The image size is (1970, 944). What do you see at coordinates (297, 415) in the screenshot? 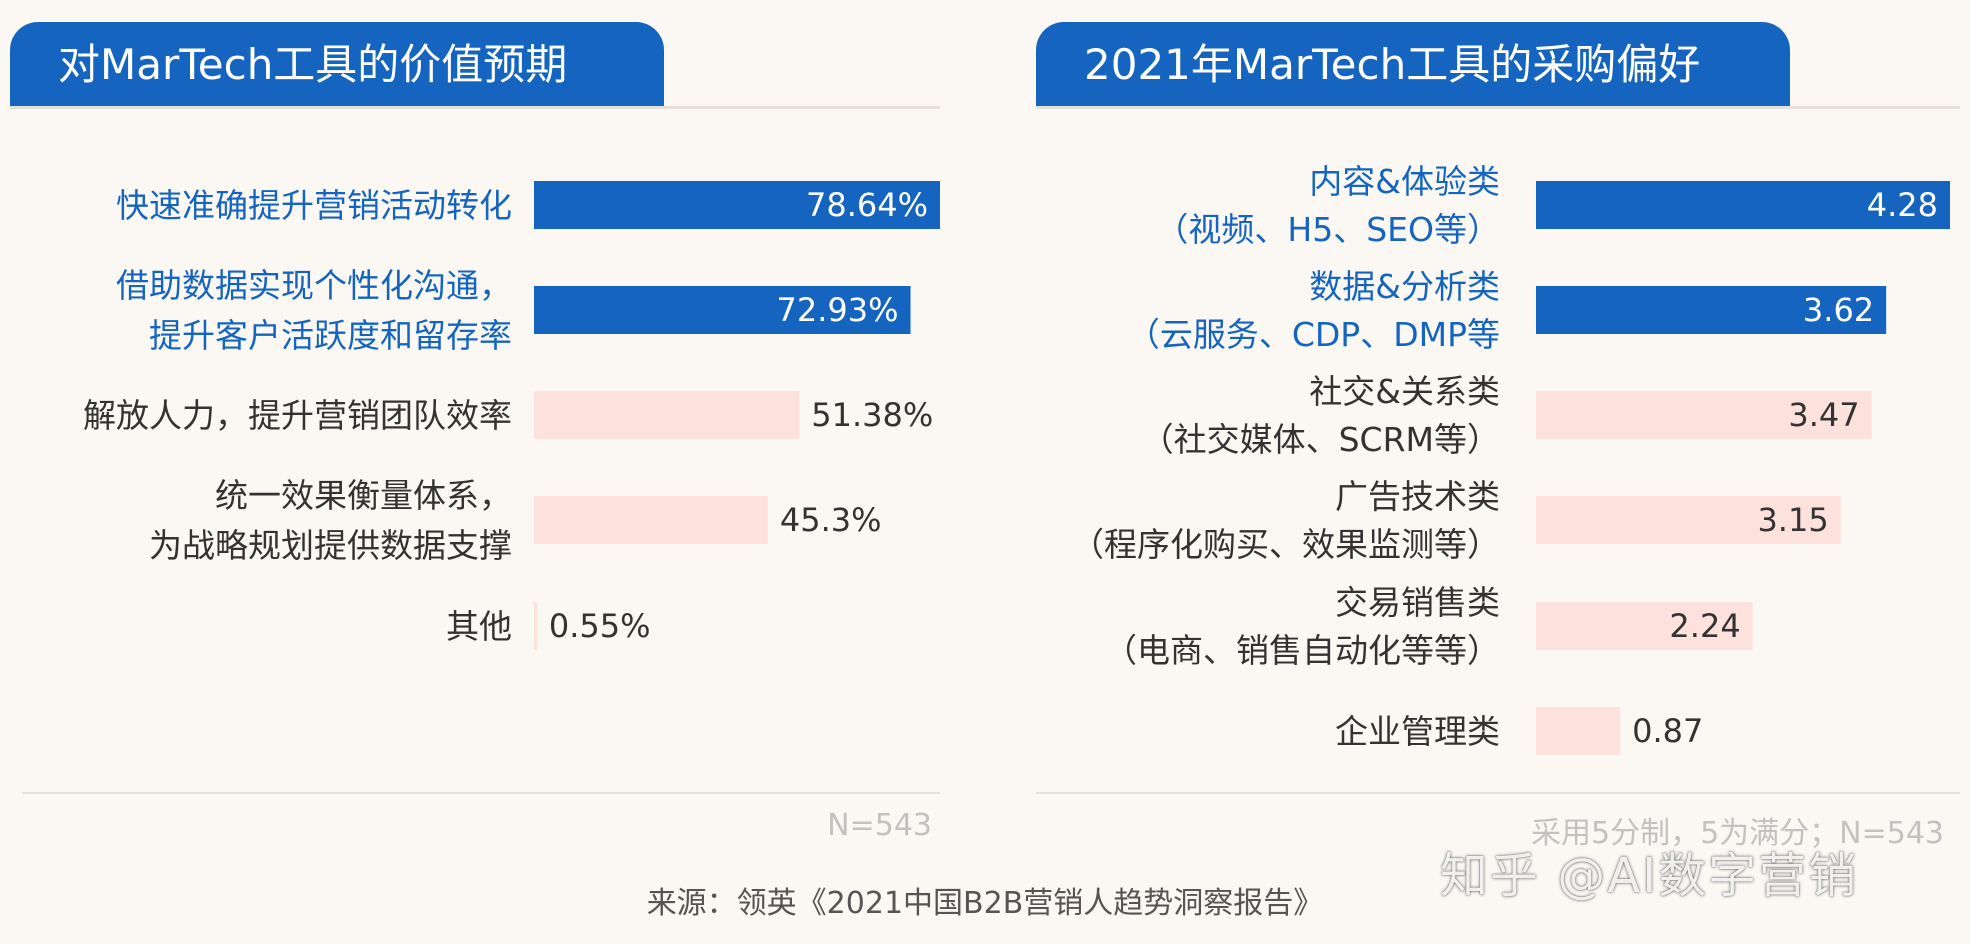
I see `left-category-label-3-line-1: 解放人力，提升营销团队效率` at bounding box center [297, 415].